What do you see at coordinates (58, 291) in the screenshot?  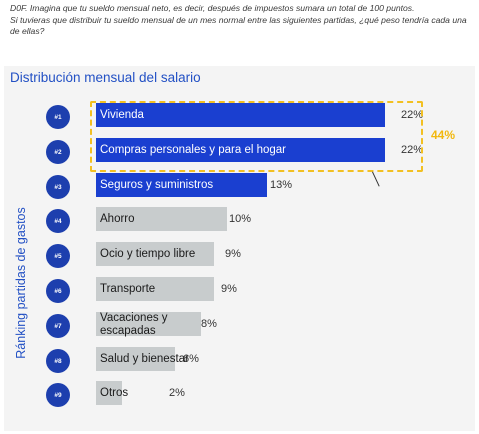 I see `rank-badge: #6` at bounding box center [58, 291].